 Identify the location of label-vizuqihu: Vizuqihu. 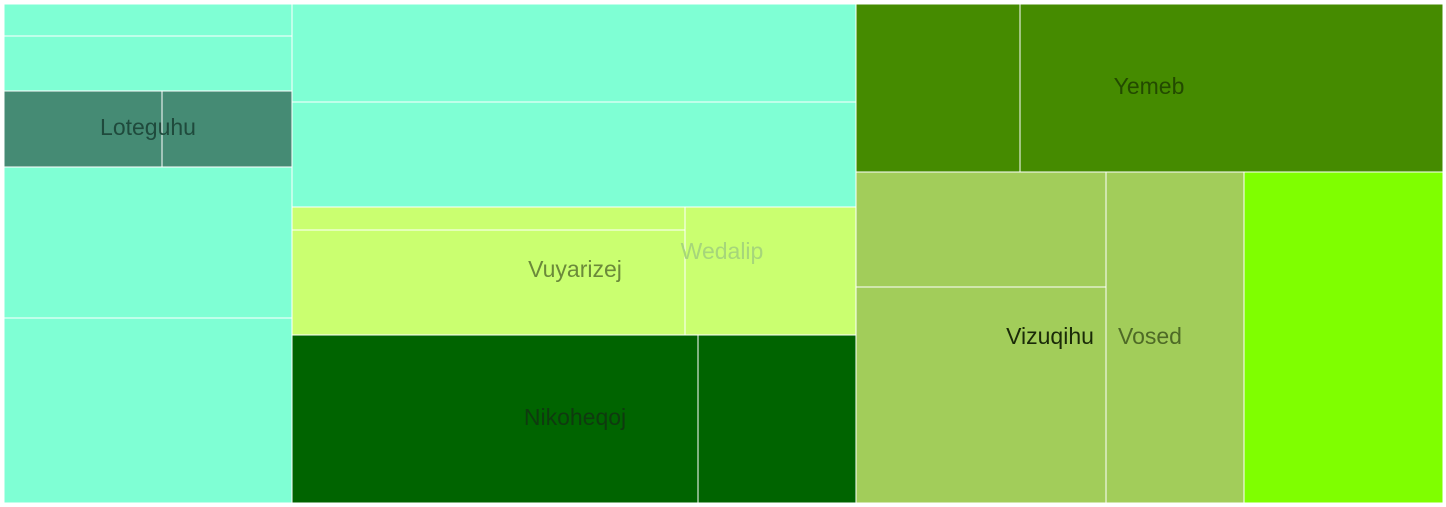
(1050, 336).